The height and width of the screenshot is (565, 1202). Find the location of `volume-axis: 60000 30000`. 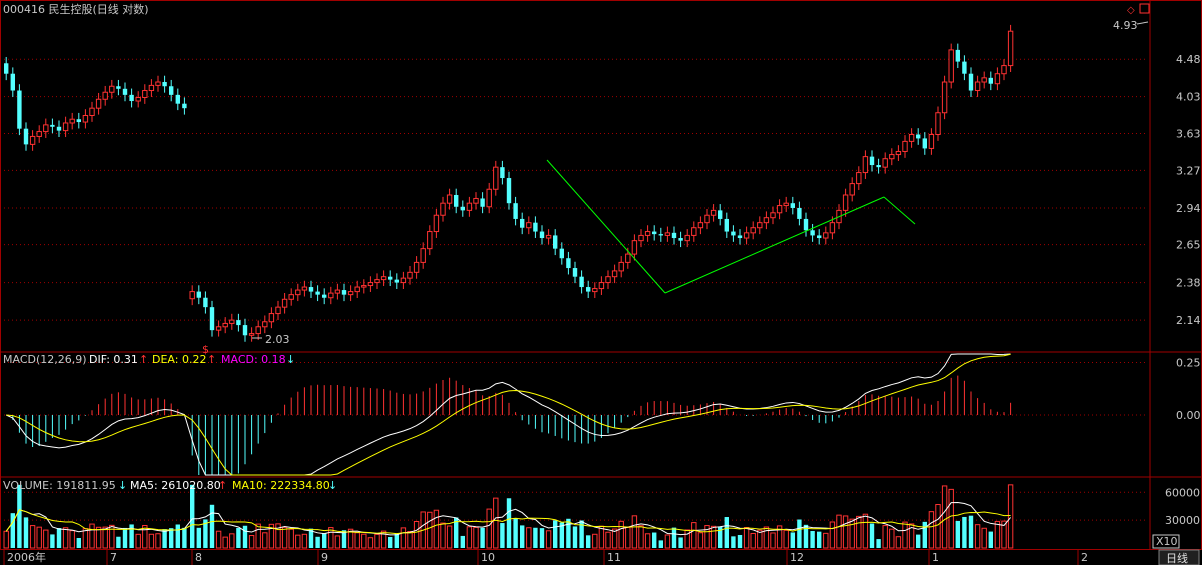

volume-axis: 60000 30000 is located at coordinates (1182, 506).